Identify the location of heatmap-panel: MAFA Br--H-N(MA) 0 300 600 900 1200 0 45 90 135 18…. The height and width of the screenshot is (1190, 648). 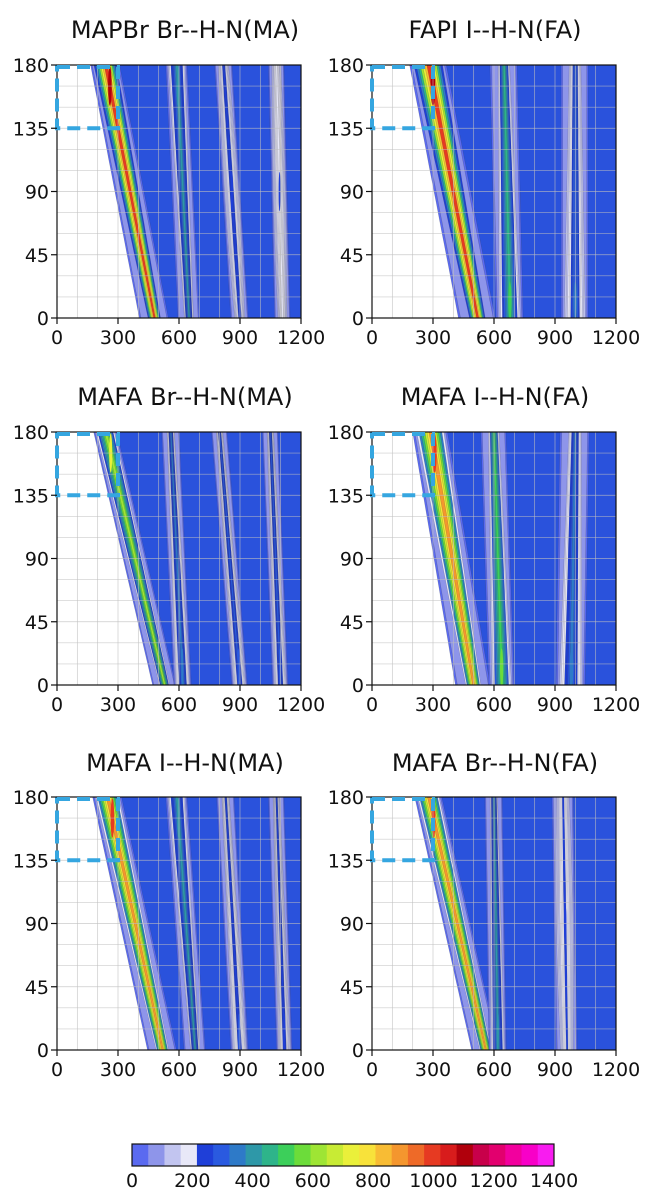
(169, 549).